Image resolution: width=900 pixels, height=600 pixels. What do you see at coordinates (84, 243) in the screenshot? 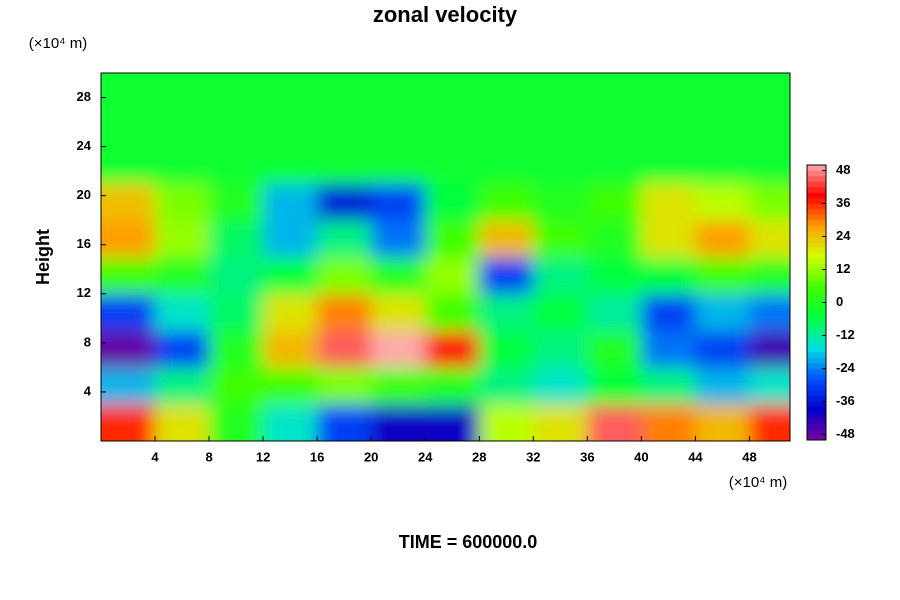
I see `y-tick-label: 16` at bounding box center [84, 243].